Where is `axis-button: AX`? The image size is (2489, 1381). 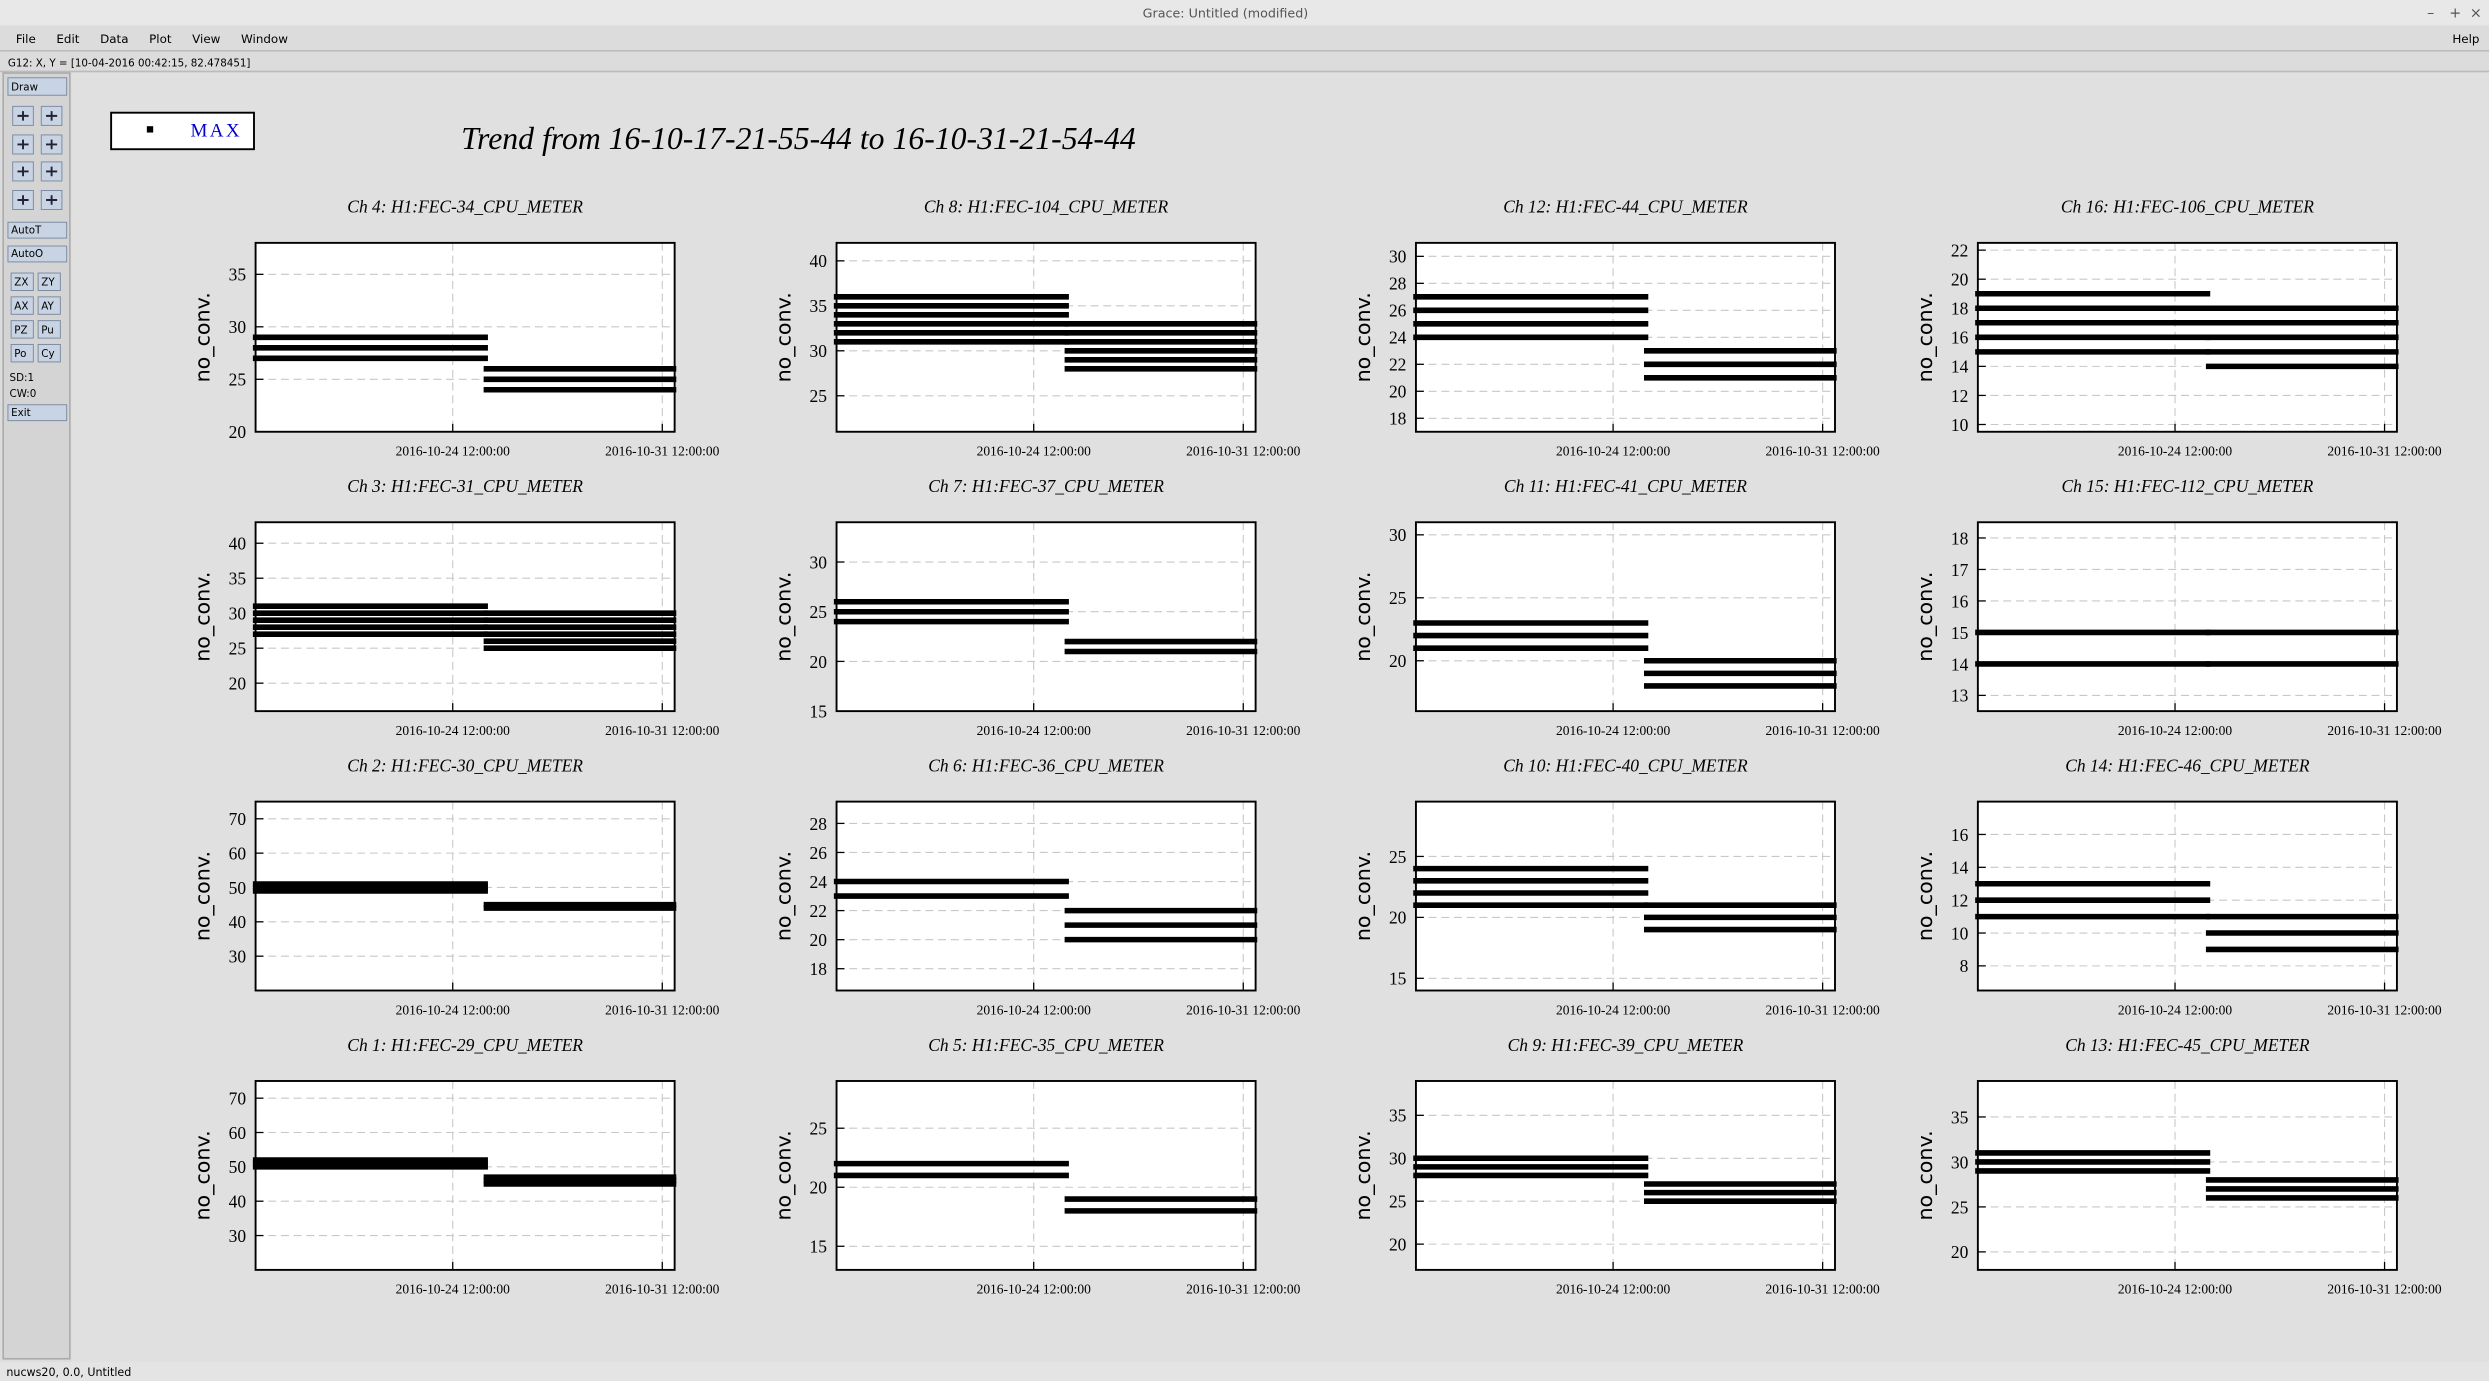
axis-button: AX is located at coordinates (21, 307).